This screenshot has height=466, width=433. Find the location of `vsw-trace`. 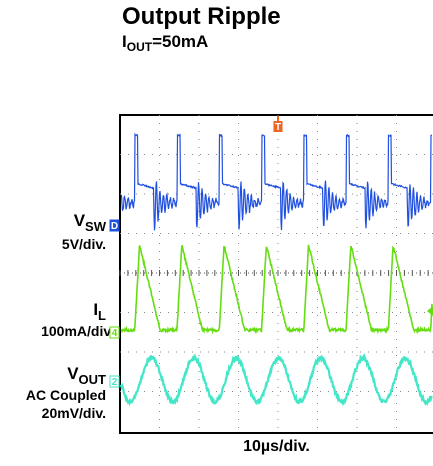

vsw-trace is located at coordinates (276, 183).